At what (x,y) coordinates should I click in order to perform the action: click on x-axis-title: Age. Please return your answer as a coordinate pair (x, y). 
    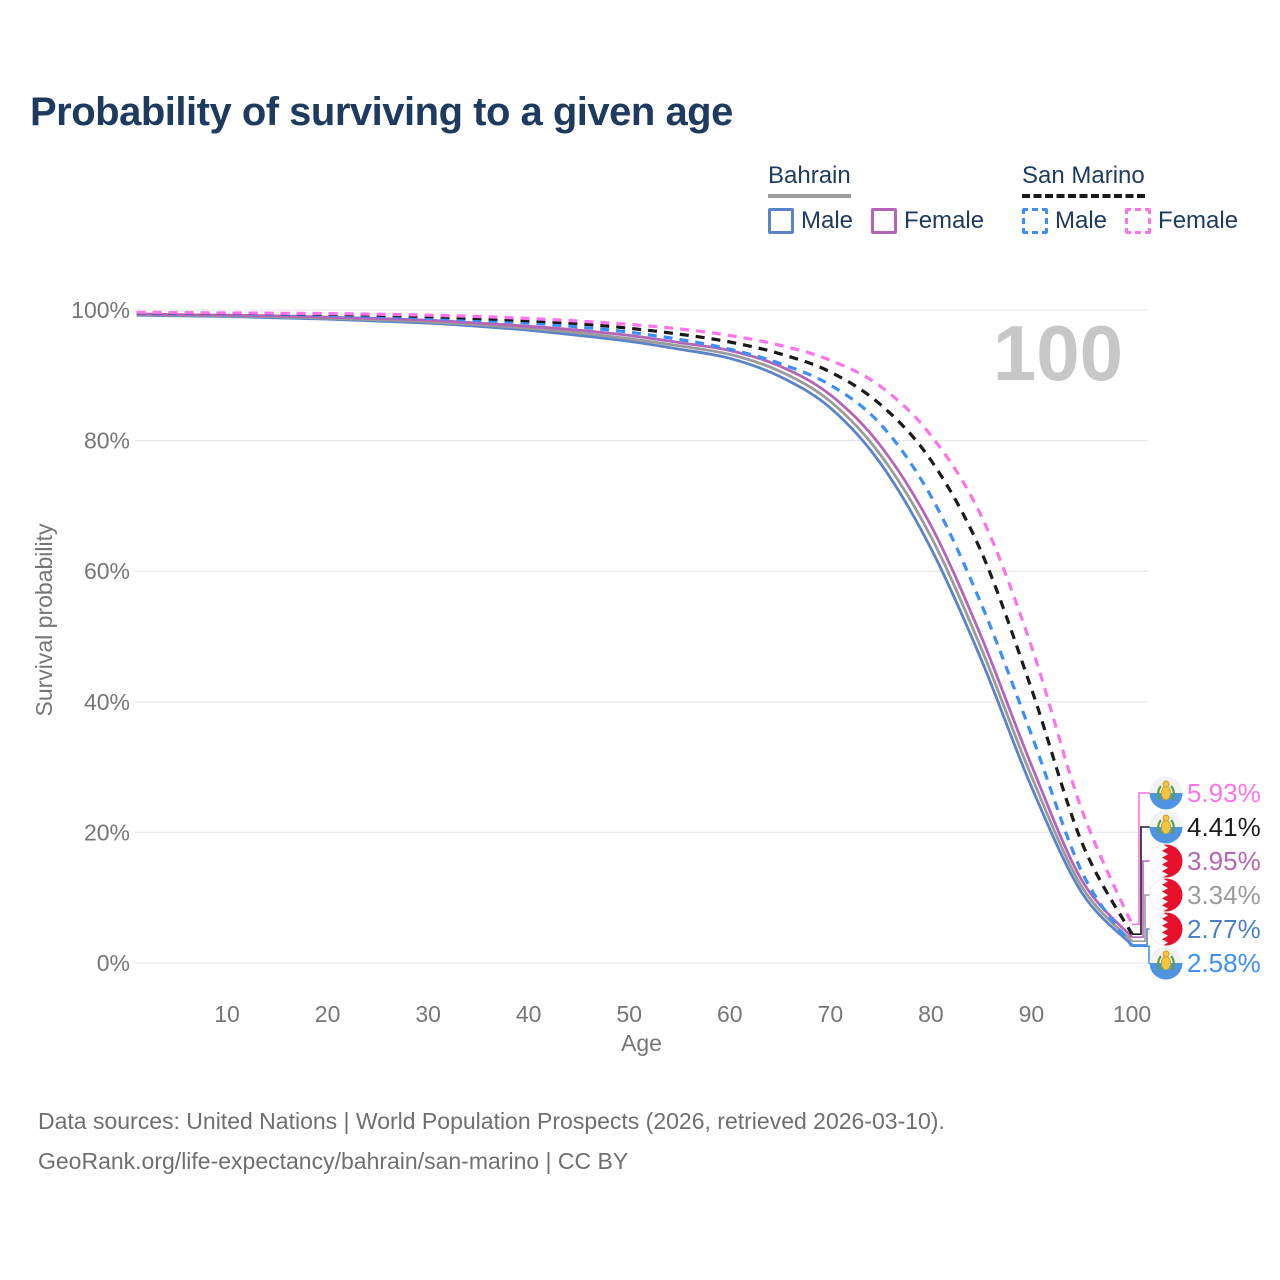
    Looking at the image, I should click on (641, 1043).